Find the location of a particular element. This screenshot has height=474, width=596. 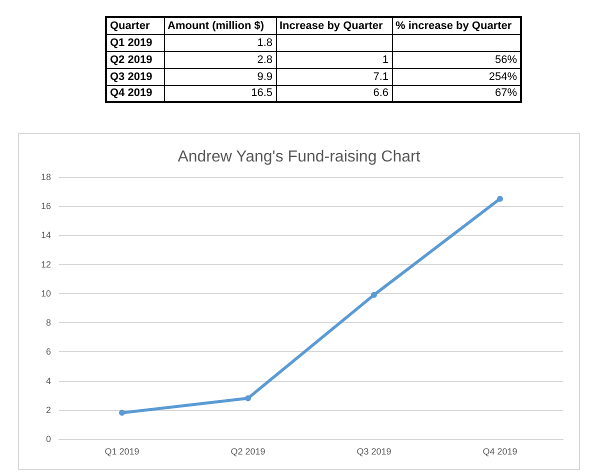

y-tick-label: 18 is located at coordinates (45, 177).